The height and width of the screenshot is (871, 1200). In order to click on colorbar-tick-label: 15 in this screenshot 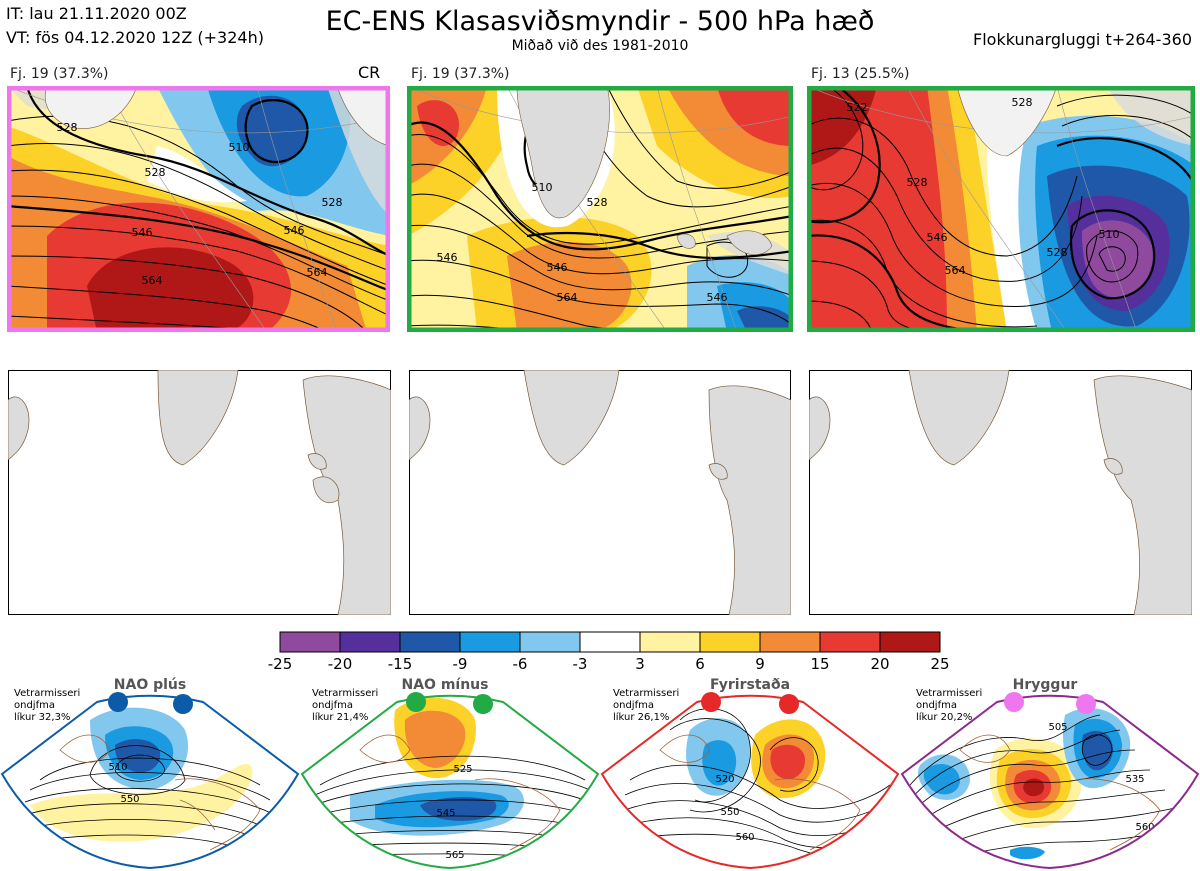, I will do `click(819, 664)`.